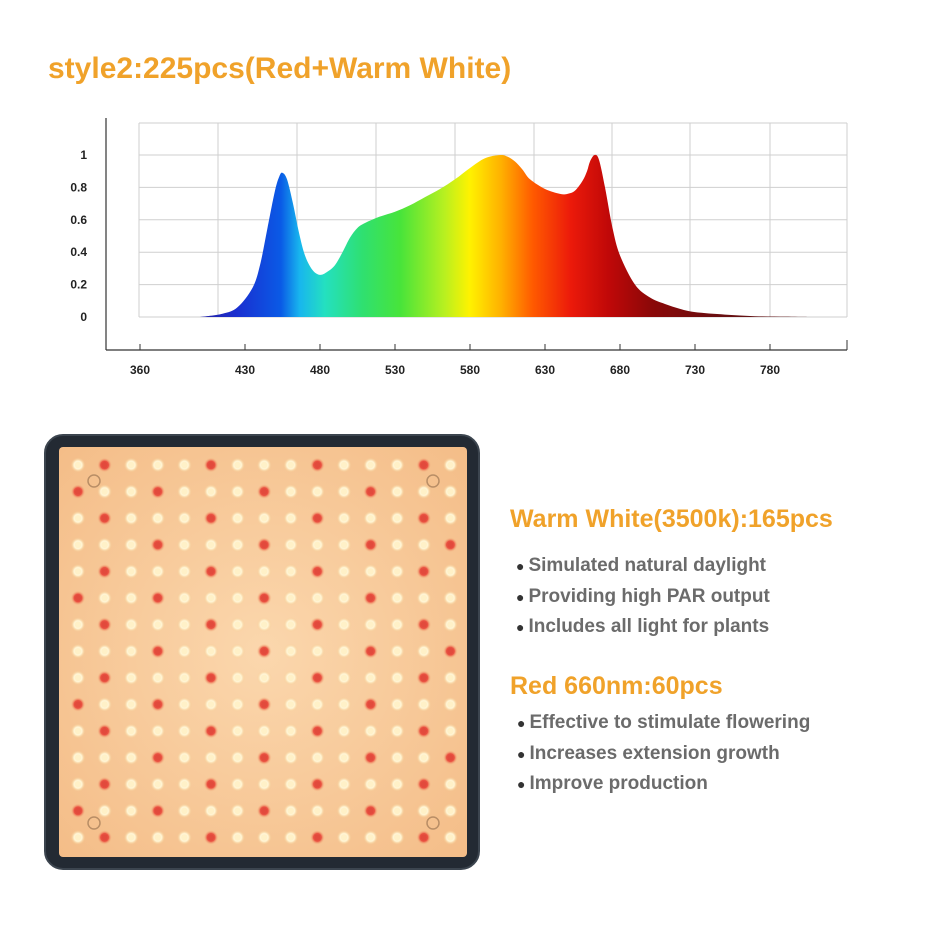 The height and width of the screenshot is (930, 930). What do you see at coordinates (663, 723) in the screenshot?
I see `list-item: ● Effective to stimulate flowering` at bounding box center [663, 723].